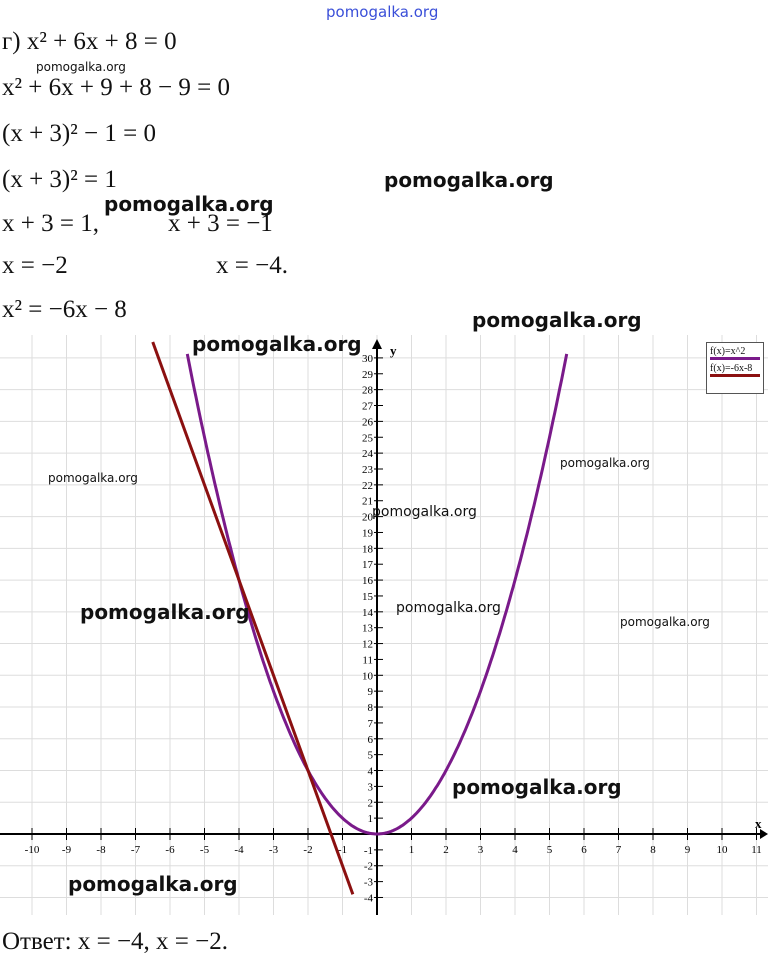  I want to click on y-tick-label: 14, so click(368, 613).